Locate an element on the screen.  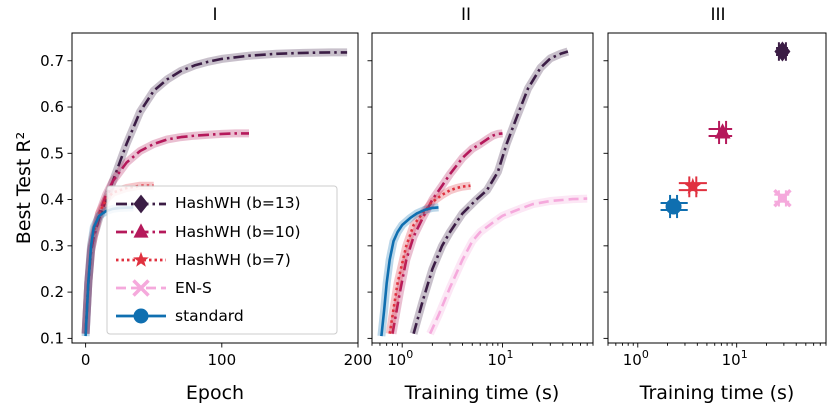
marker-standard is located at coordinates (673, 206).